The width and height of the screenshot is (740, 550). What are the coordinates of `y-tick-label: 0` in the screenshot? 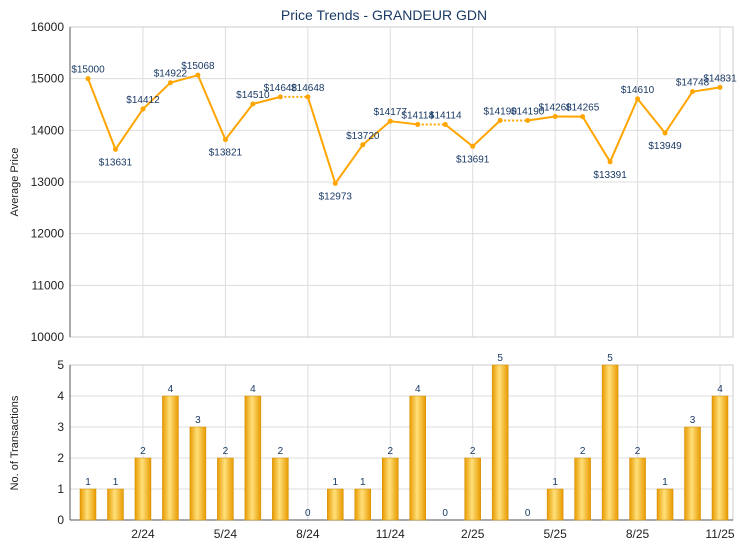 It's located at (60, 520).